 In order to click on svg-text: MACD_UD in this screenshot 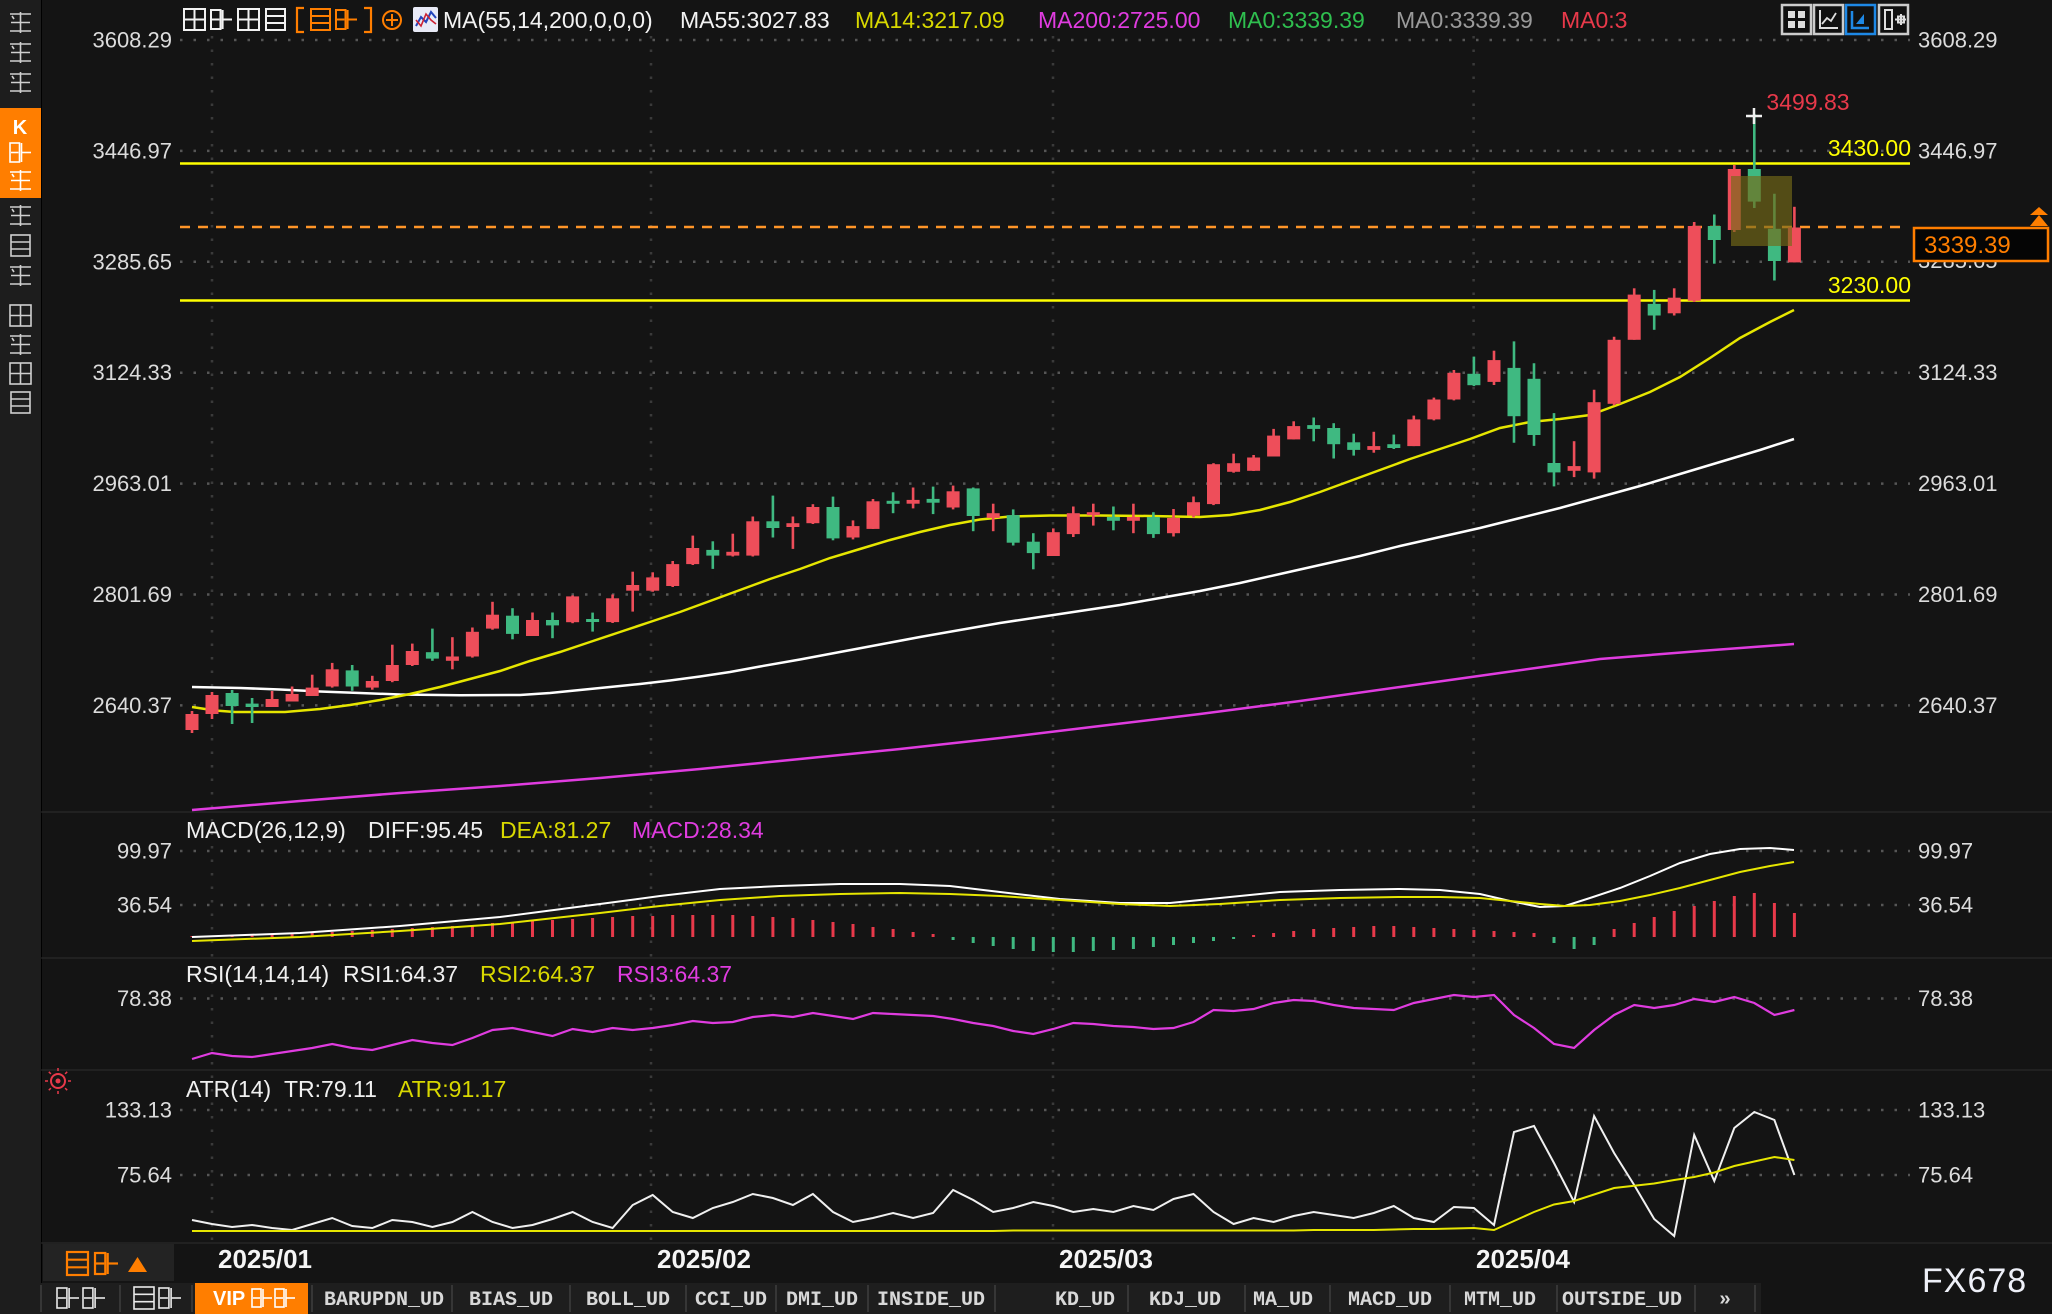, I will do `click(1390, 1300)`.